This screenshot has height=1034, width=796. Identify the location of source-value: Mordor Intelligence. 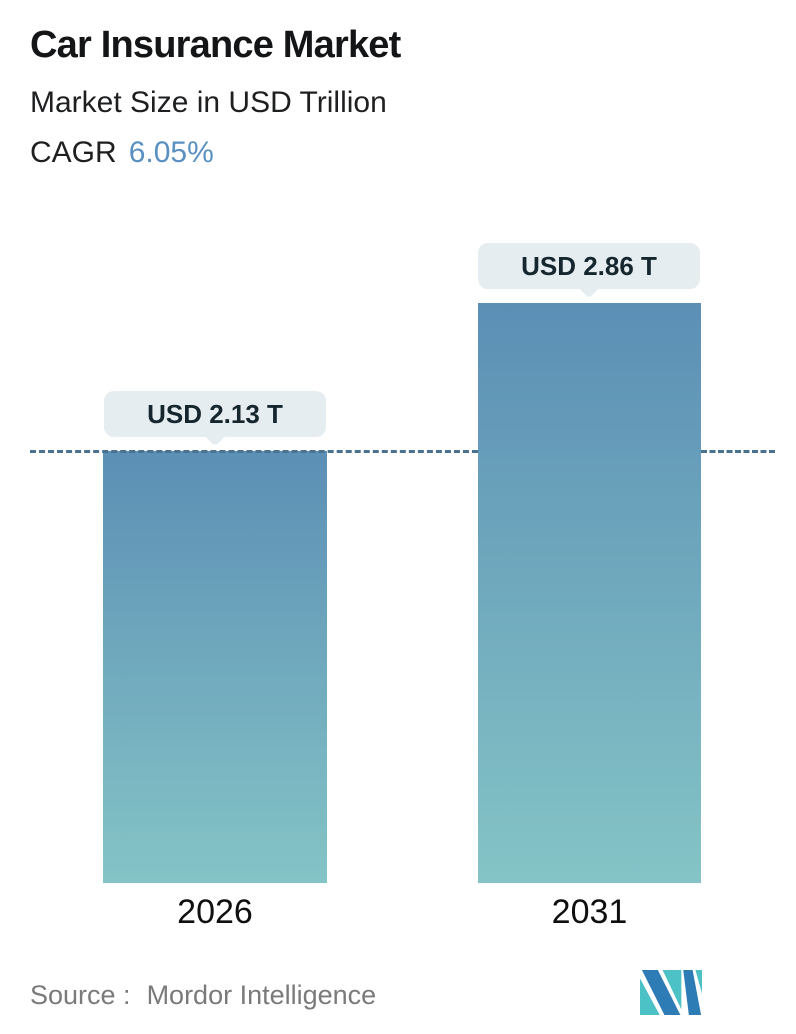
(261, 995).